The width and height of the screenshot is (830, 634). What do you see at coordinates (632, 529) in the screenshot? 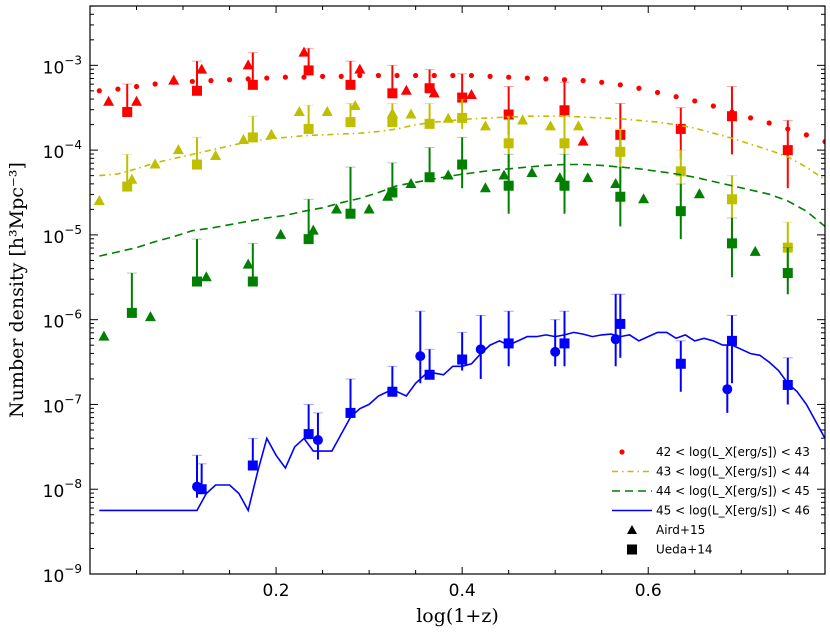
I see `legend-entry-4-marker` at bounding box center [632, 529].